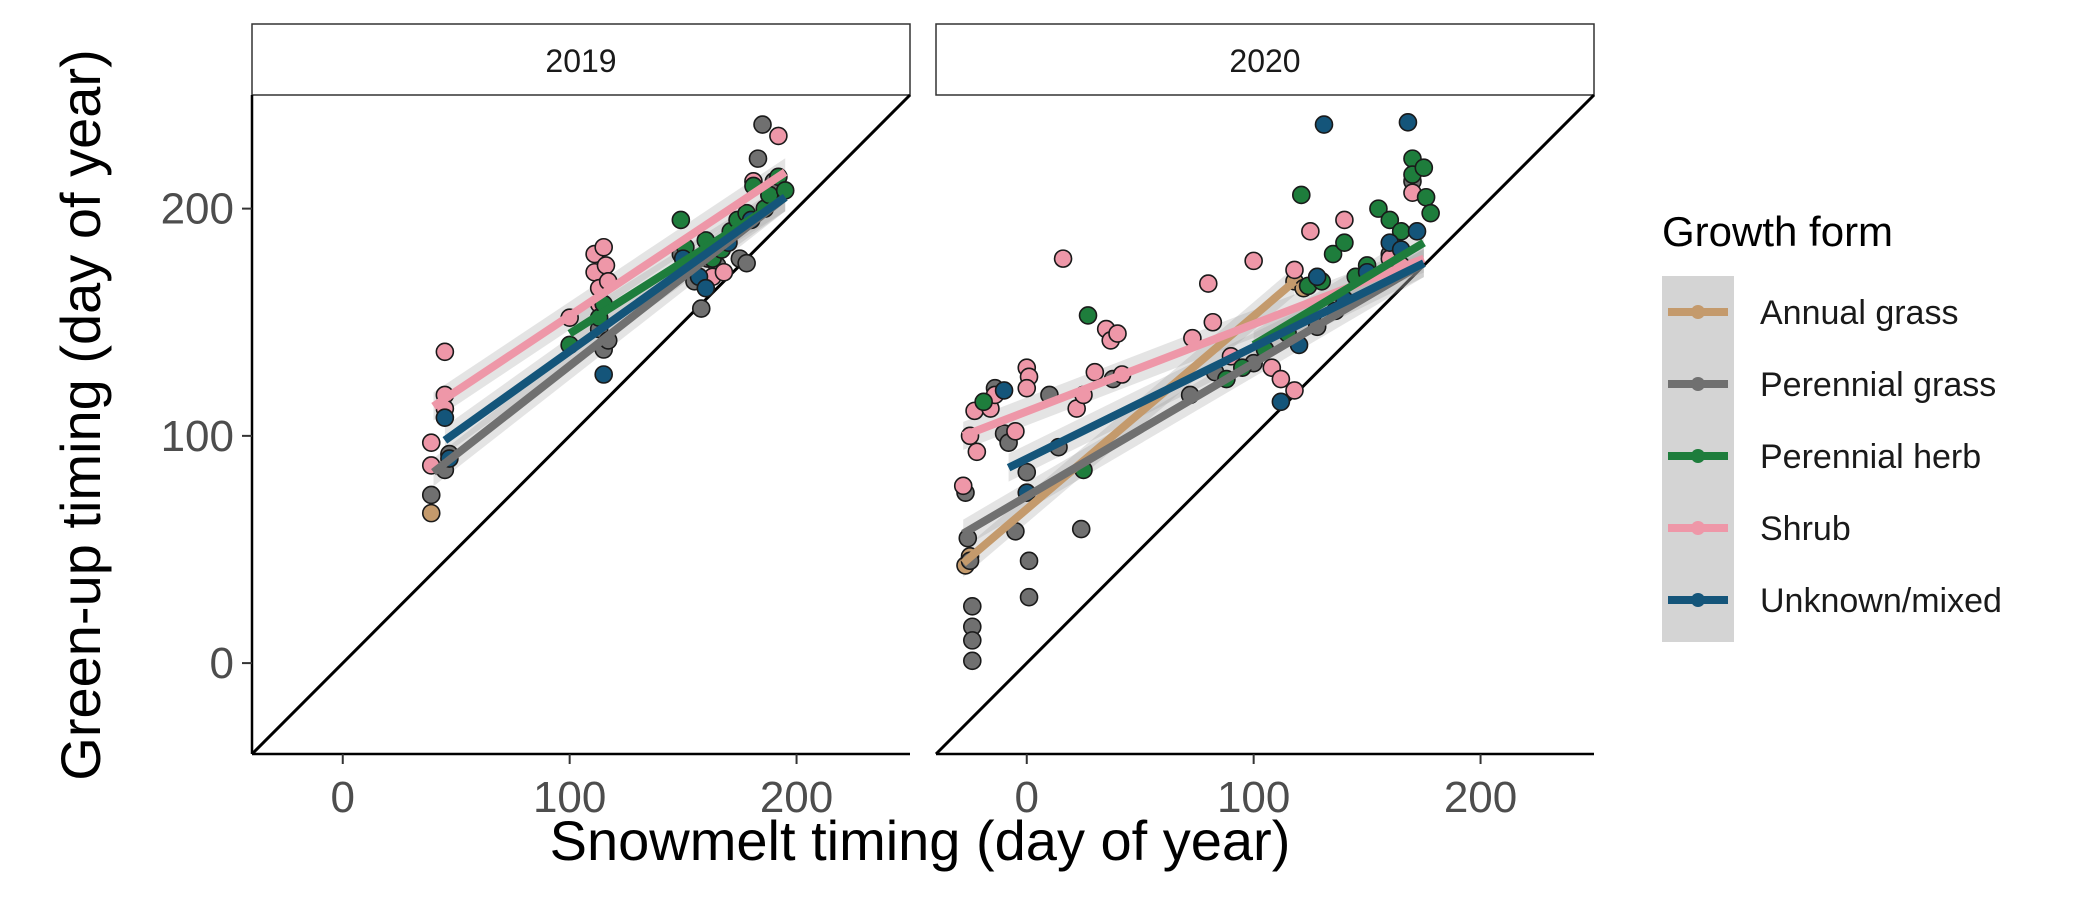 Image resolution: width=2100 pixels, height=900 pixels. I want to click on y-tick-label: 100, so click(197, 436).